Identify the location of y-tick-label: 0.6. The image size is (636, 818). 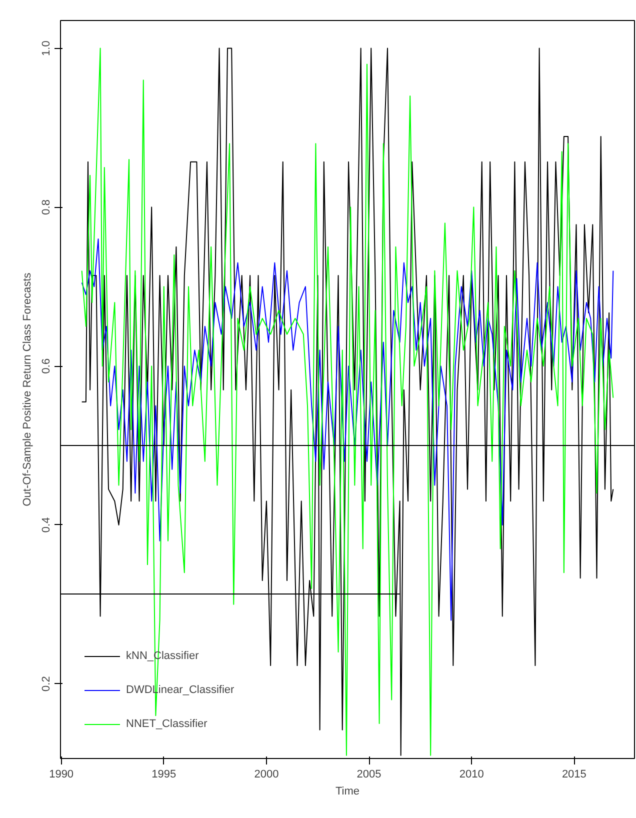
(46, 366).